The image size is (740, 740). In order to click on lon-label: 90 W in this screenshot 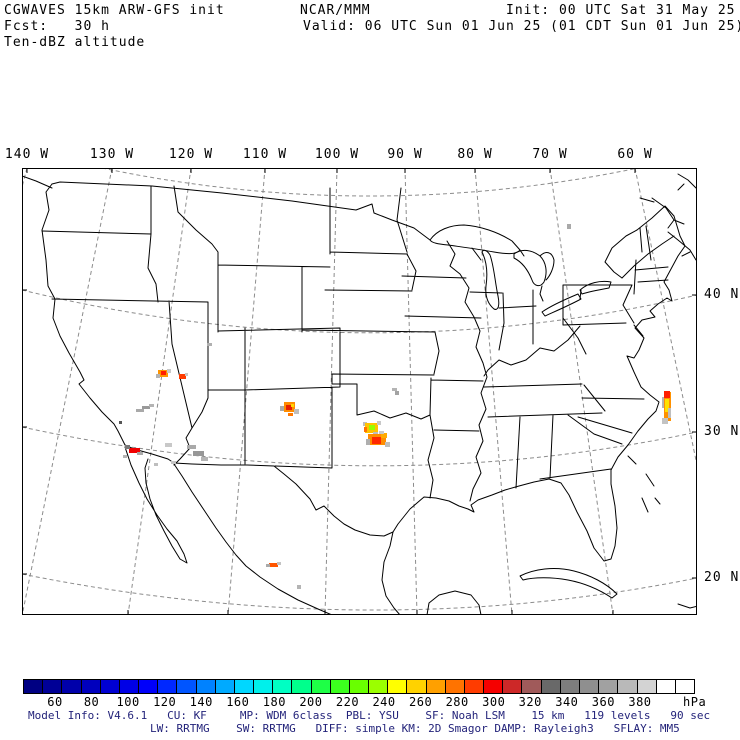, I will do `click(405, 154)`.